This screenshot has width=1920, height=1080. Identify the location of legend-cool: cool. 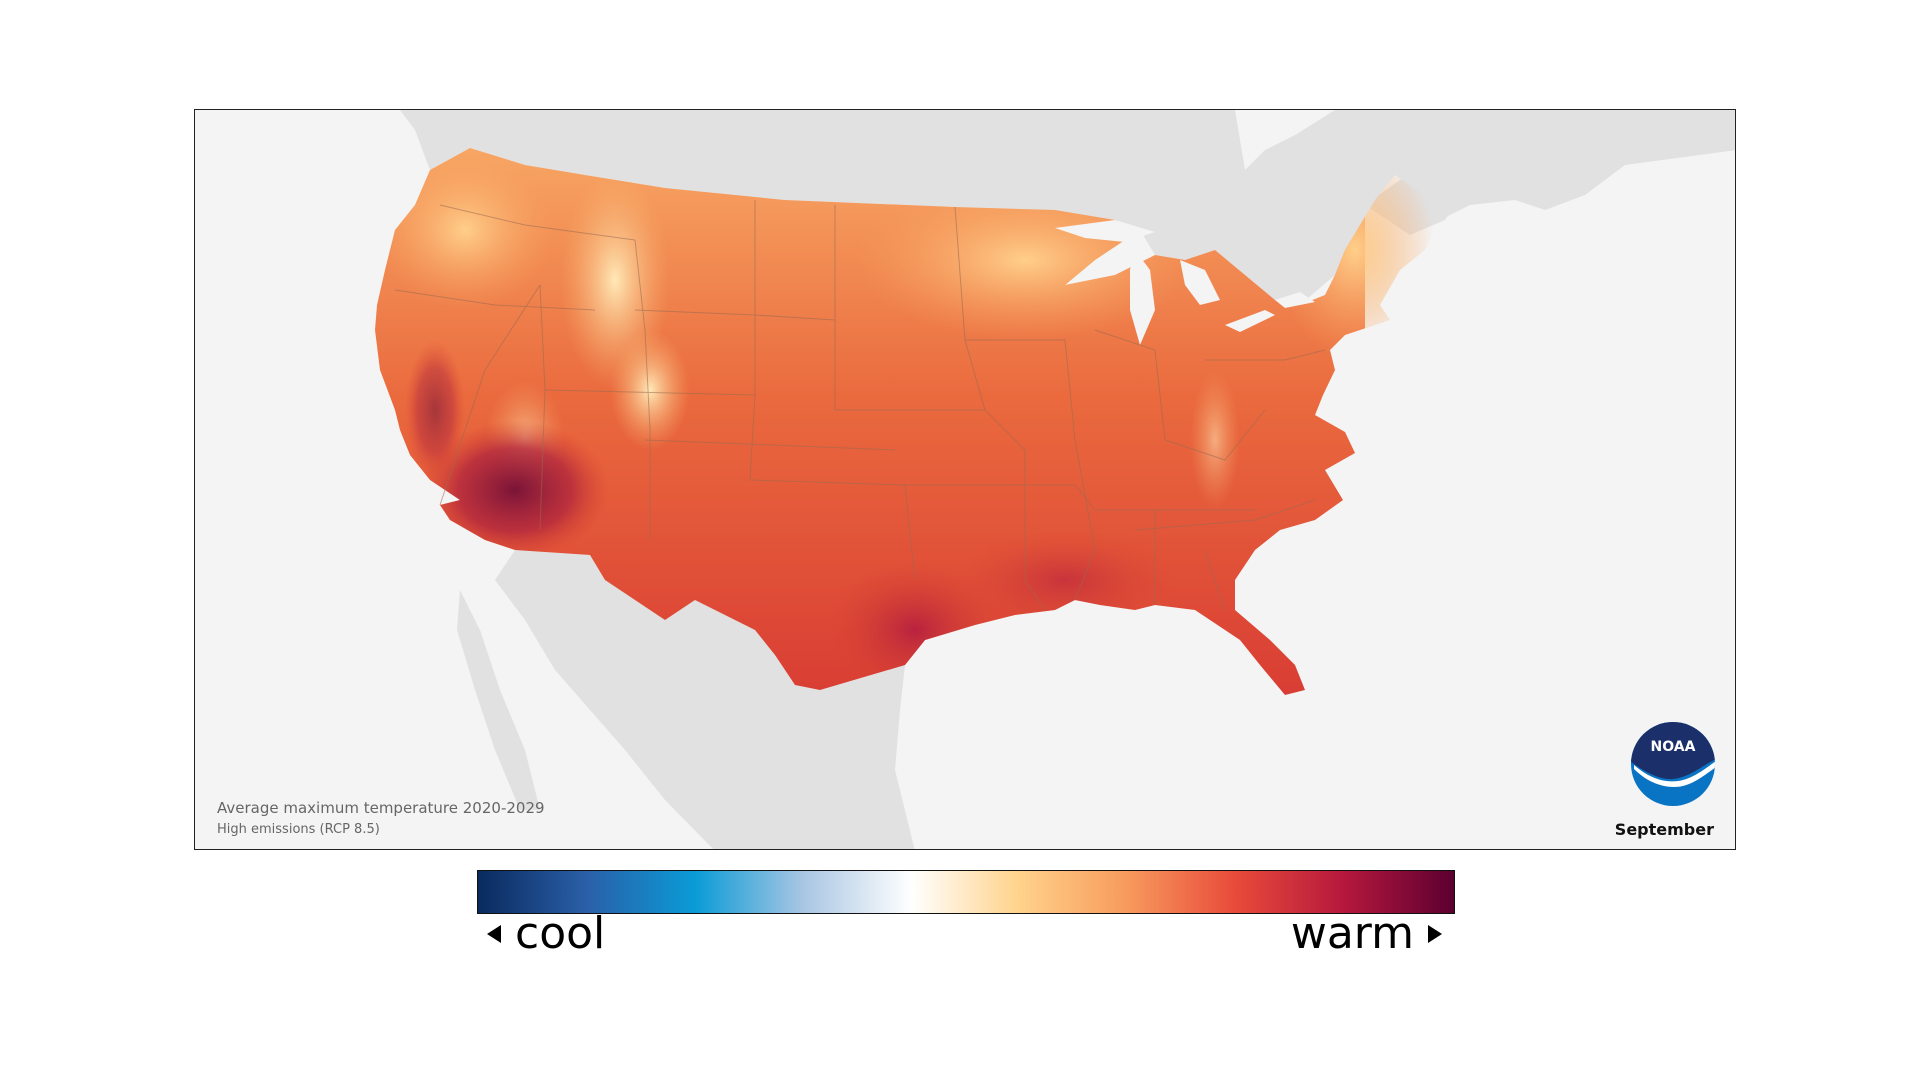
(546, 933).